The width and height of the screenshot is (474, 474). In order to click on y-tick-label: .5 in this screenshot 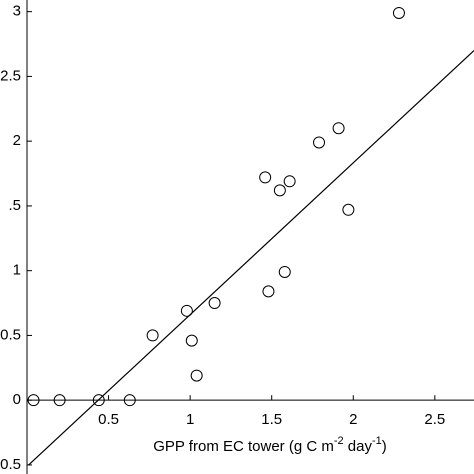, I will do `click(14, 205)`.